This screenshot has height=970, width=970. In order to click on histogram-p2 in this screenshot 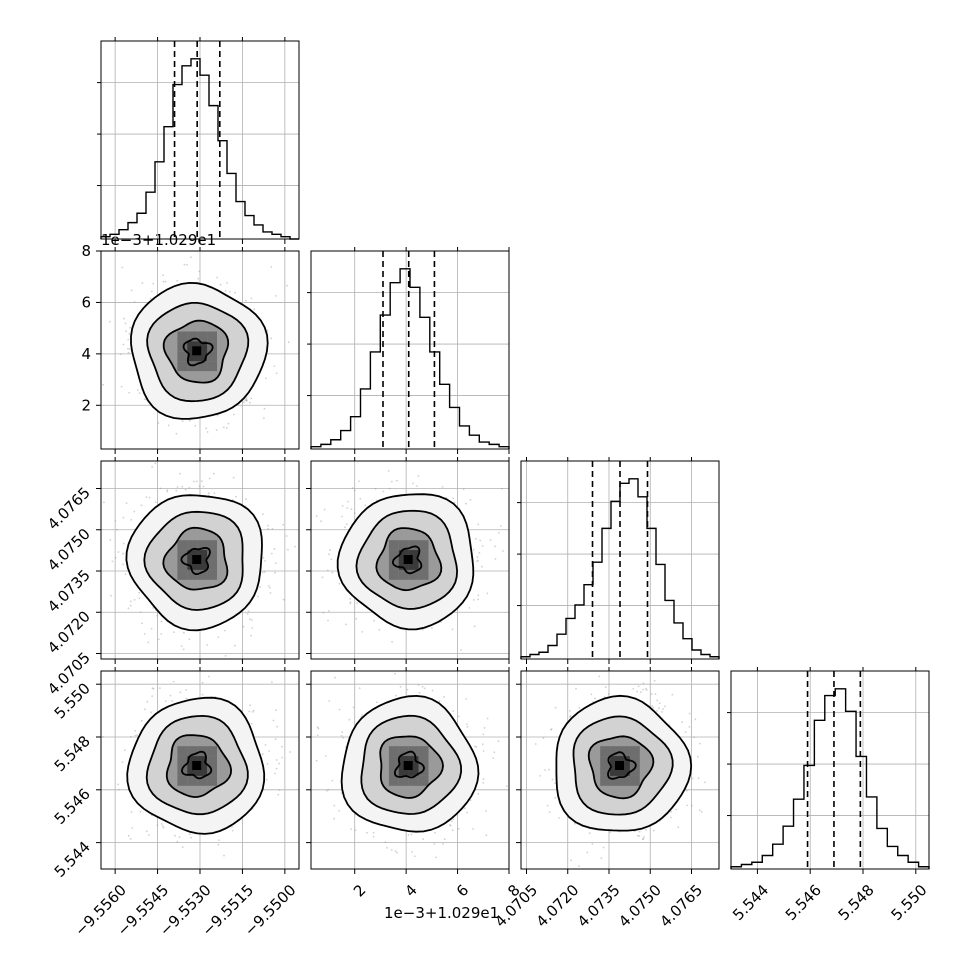, I will do `click(410, 358)`.